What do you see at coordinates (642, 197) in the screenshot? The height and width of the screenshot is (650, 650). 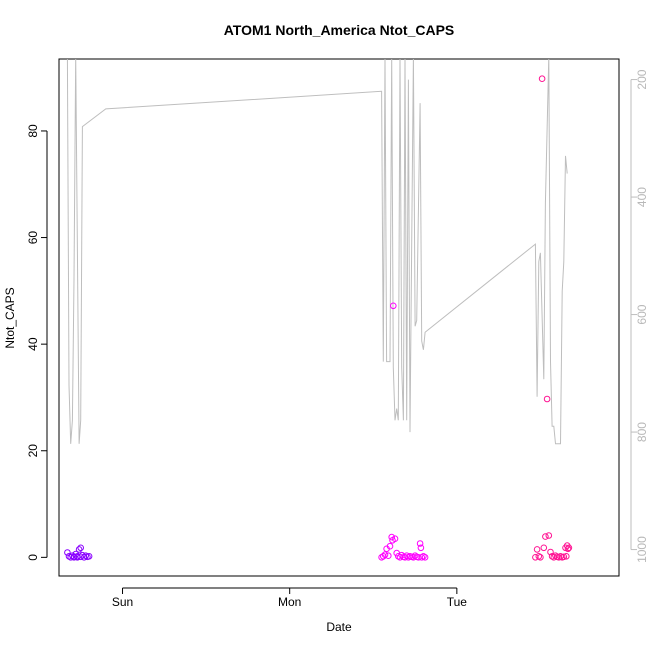 I see `y2-tick-label: 400` at bounding box center [642, 197].